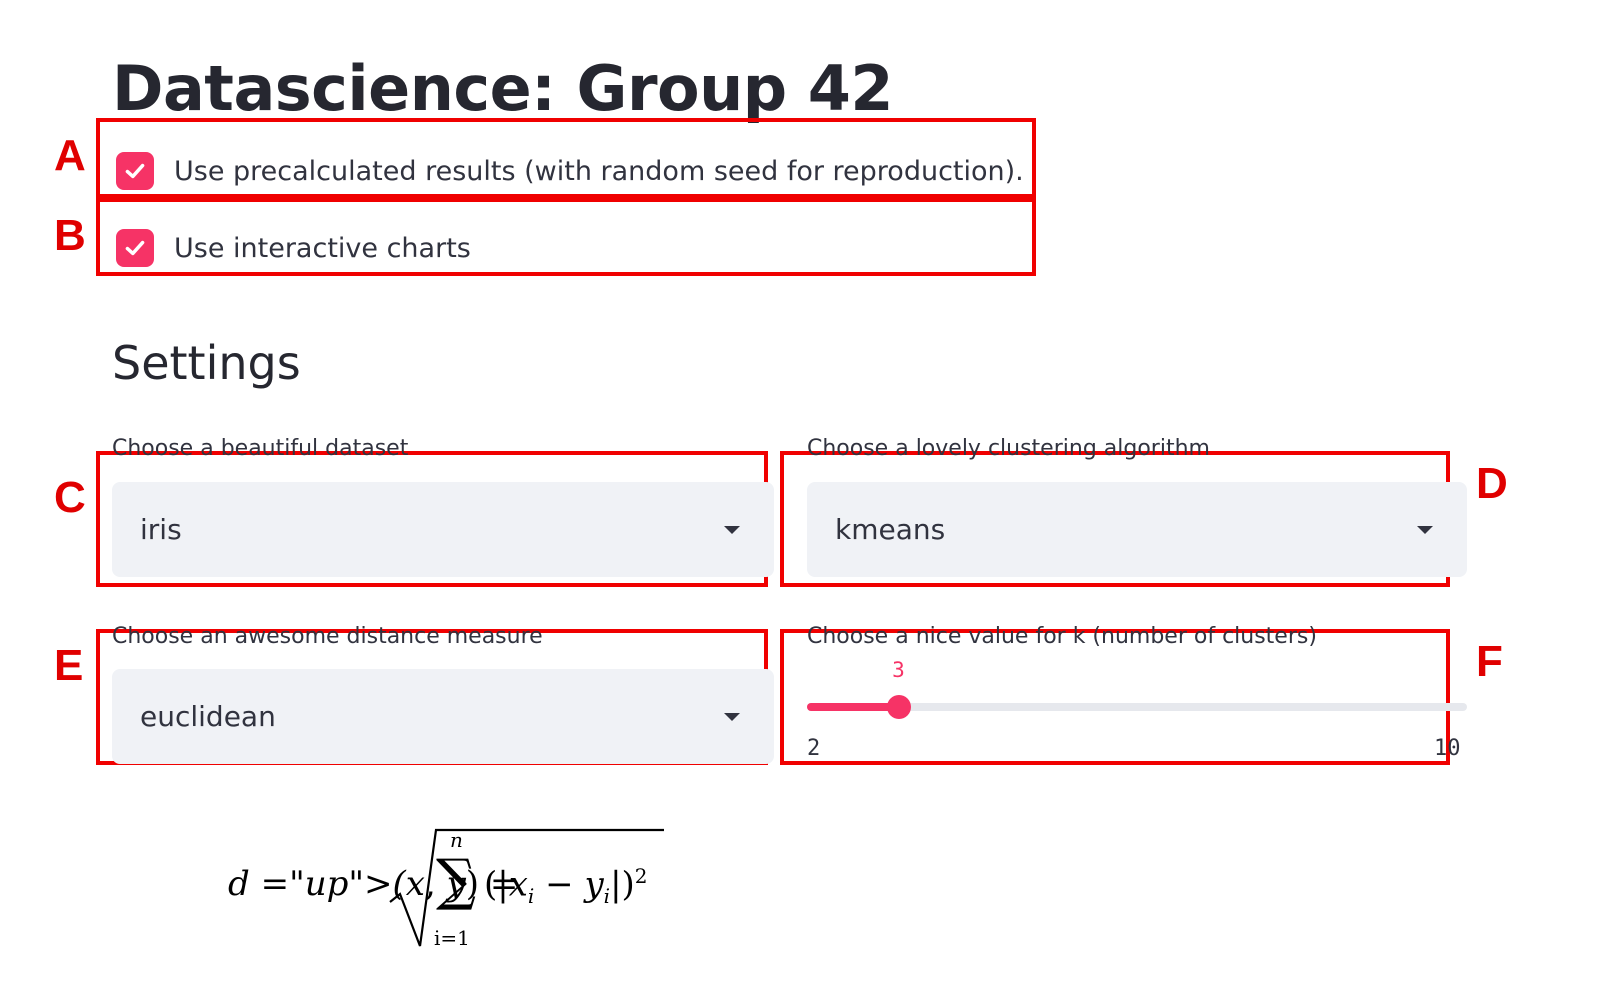  I want to click on distance-select: euclidean, so click(443, 716).